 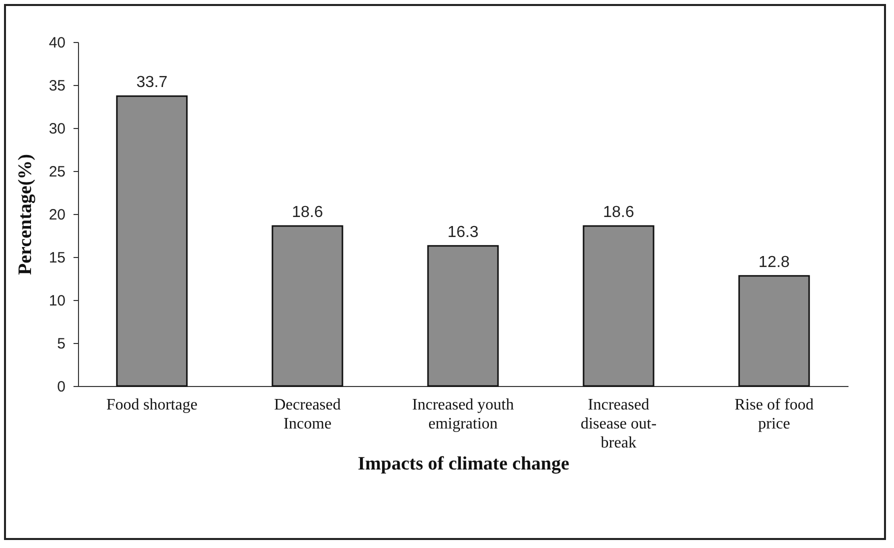 I want to click on y-tick-label: 0, so click(x=61, y=387).